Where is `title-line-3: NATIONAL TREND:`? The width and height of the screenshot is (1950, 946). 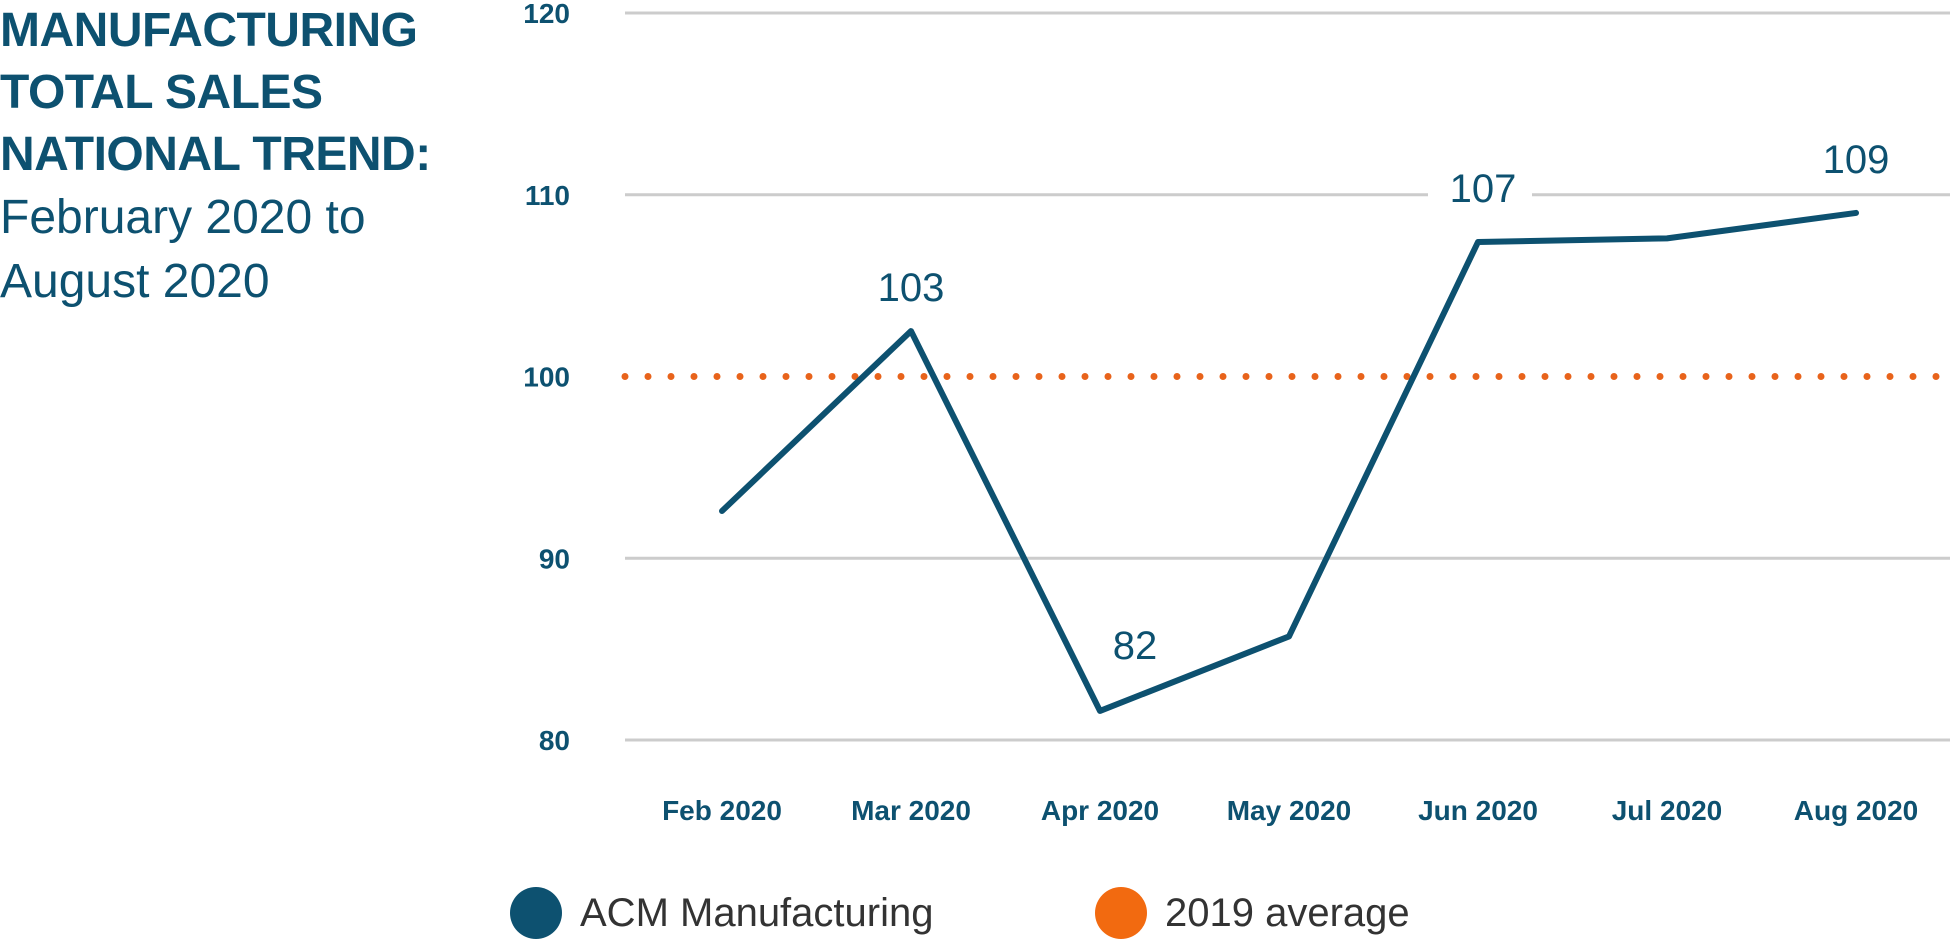
title-line-3: NATIONAL TREND: is located at coordinates (215, 154).